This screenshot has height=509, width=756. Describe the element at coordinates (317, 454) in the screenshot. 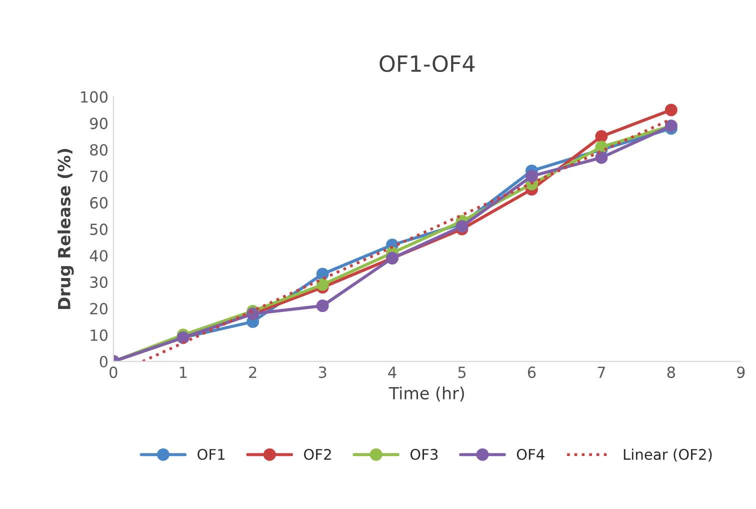

I see `legend-label: OF2` at that location.